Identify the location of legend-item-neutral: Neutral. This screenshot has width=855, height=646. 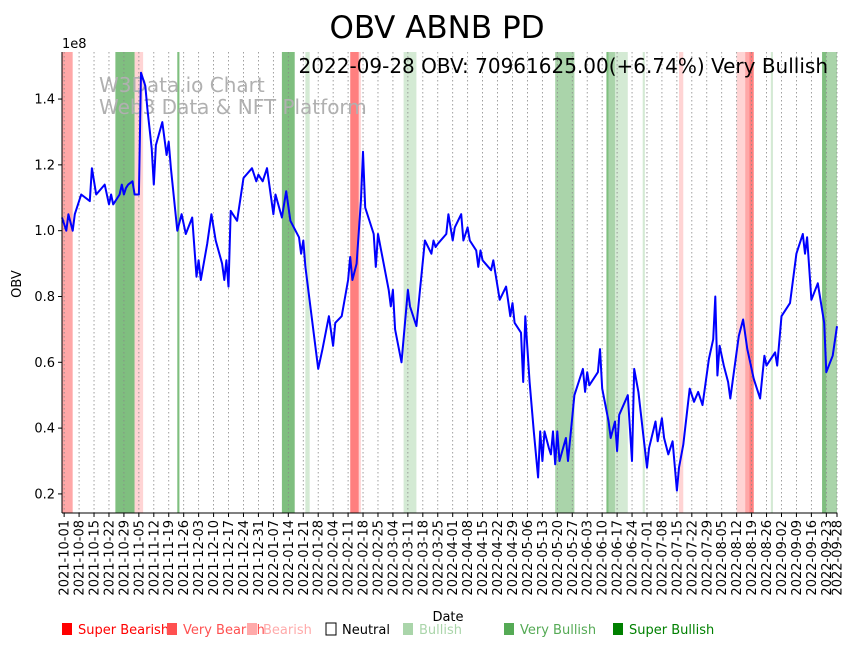
(357, 630).